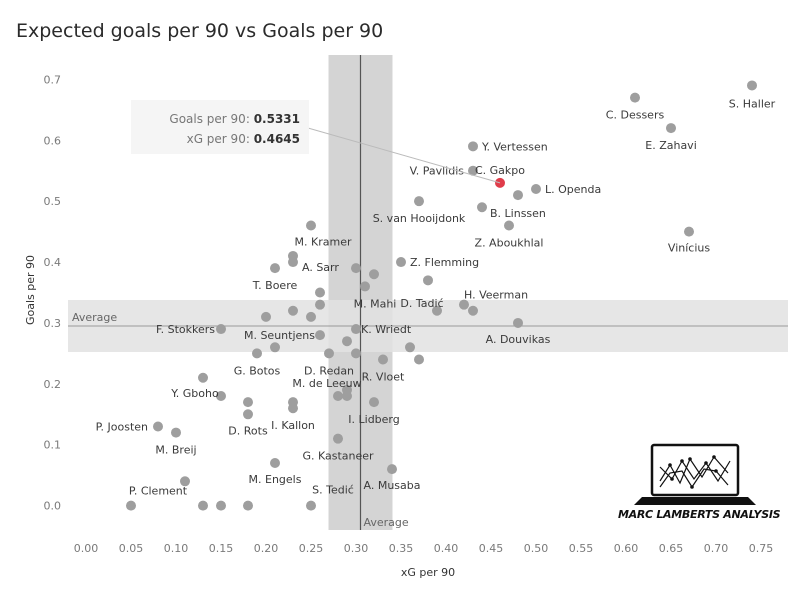 The image size is (799, 599). I want to click on point-label: C. Gakpo, so click(500, 170).